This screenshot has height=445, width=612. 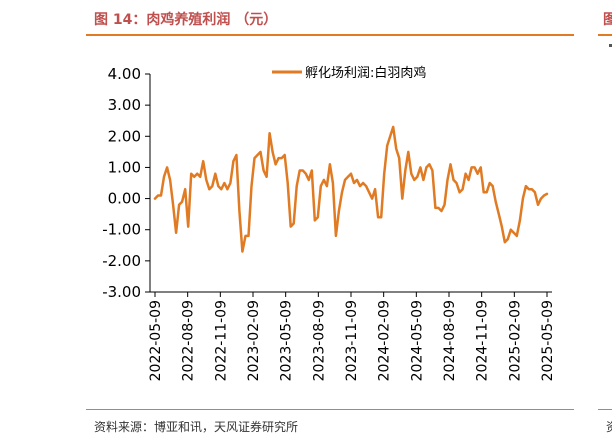 What do you see at coordinates (126, 183) in the screenshot?
I see `y-axis-ticks: 4.00 3.00 2.00 1.00 0.00 -1.00 -2.00 -3.00` at bounding box center [126, 183].